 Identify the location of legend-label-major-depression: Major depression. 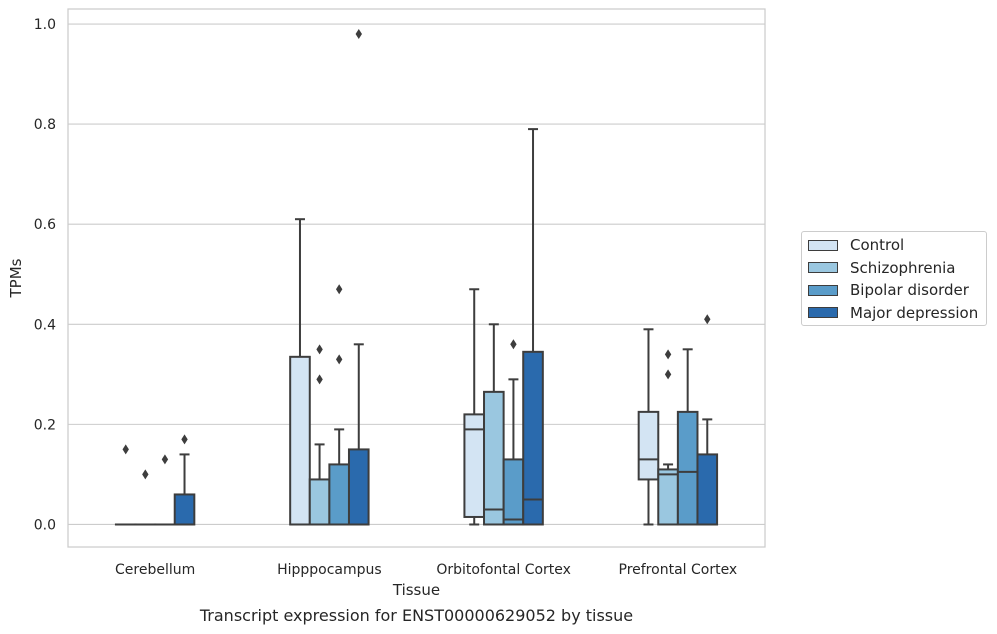
(914, 312).